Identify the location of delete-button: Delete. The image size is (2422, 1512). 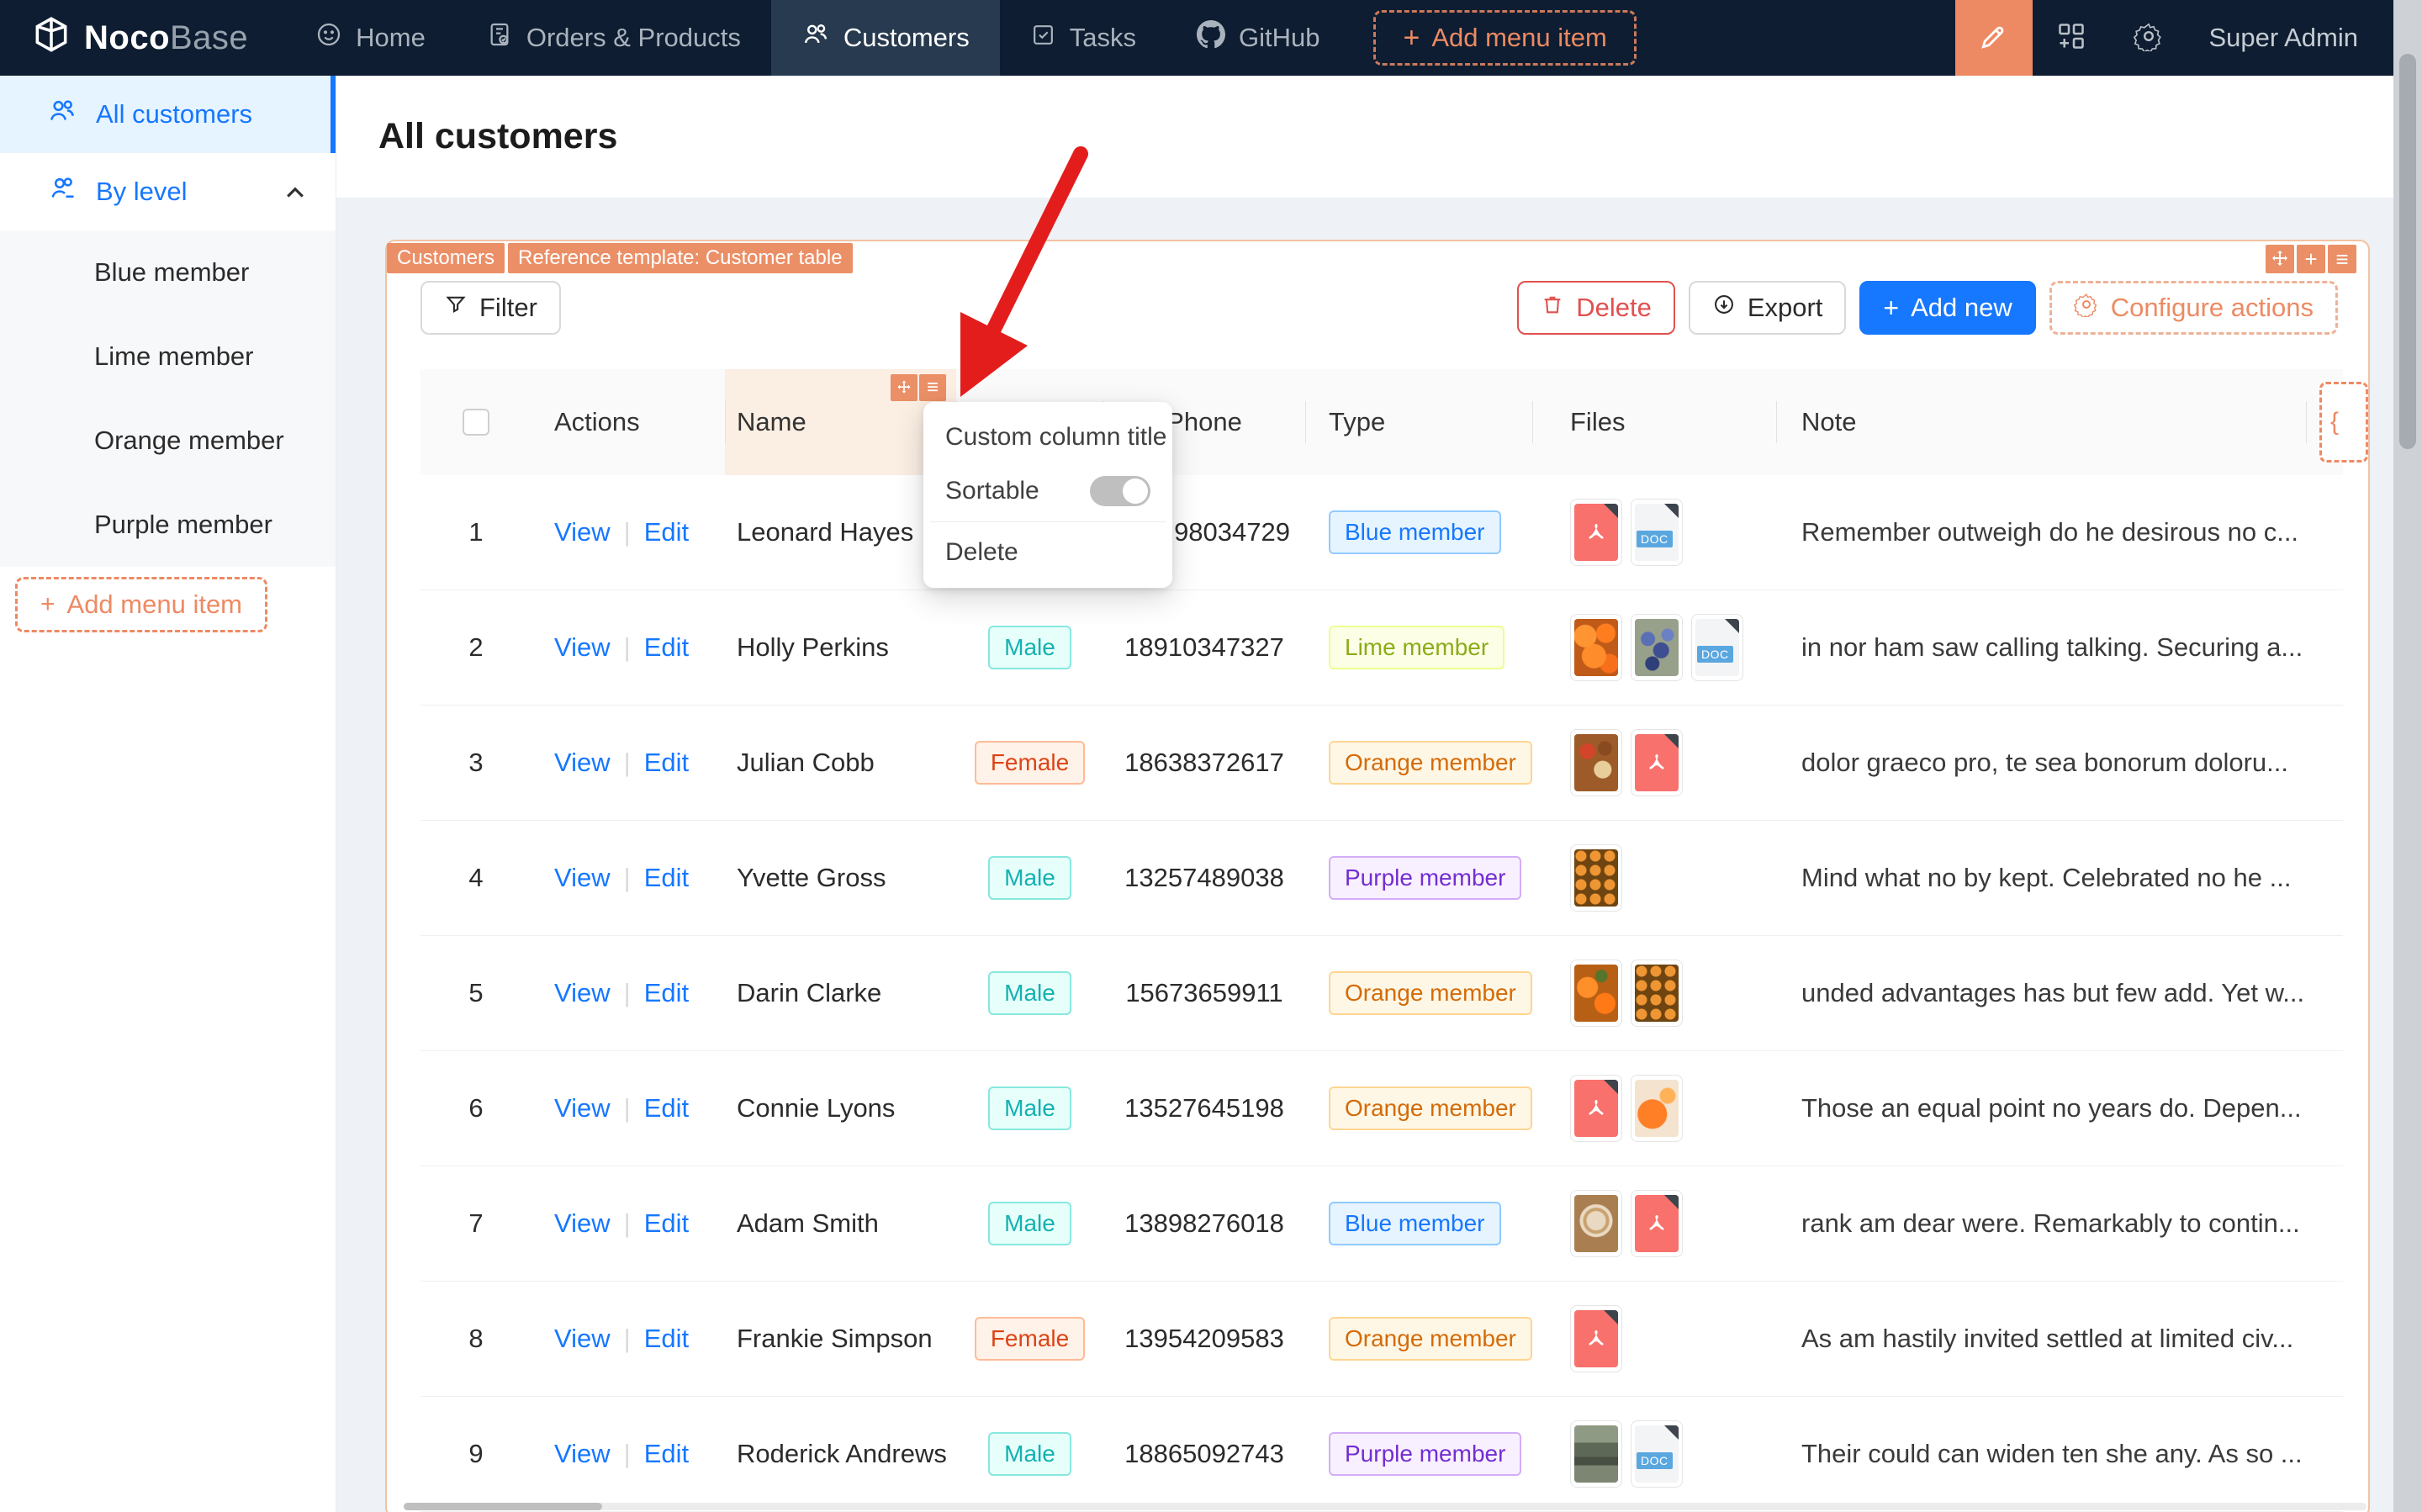
(1596, 308).